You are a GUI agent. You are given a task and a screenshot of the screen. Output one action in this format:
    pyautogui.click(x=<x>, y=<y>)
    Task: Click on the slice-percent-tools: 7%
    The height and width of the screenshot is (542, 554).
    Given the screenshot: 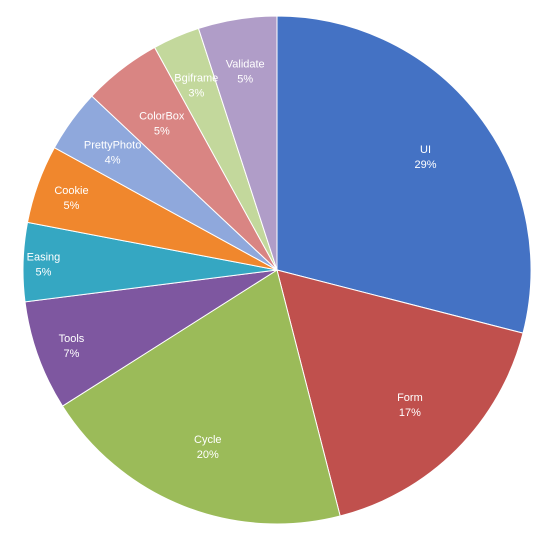 What is the action you would take?
    pyautogui.click(x=72, y=354)
    